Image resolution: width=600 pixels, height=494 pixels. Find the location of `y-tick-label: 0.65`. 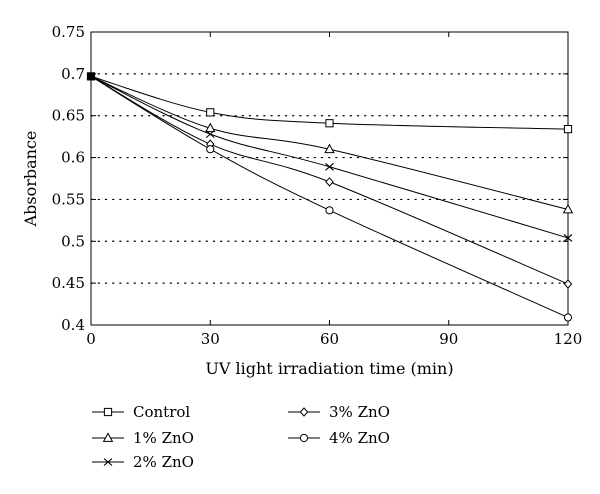

y-tick-label: 0.65 is located at coordinates (68, 116).